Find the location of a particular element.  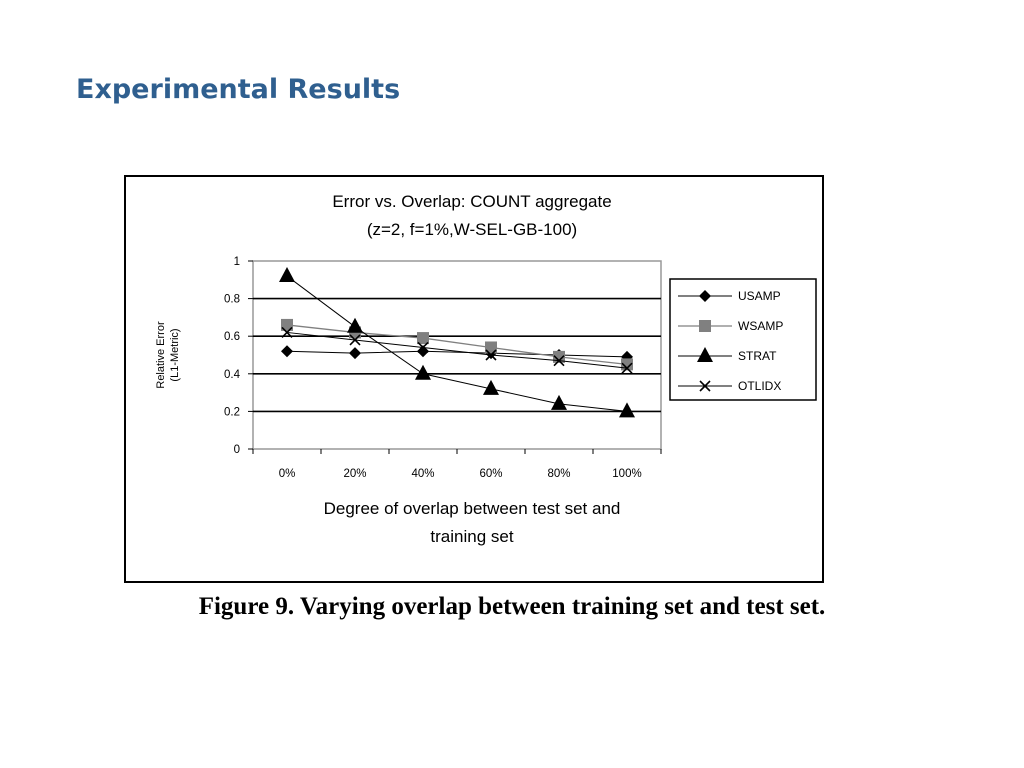

x-tick-label: 60% is located at coordinates (490, 474).